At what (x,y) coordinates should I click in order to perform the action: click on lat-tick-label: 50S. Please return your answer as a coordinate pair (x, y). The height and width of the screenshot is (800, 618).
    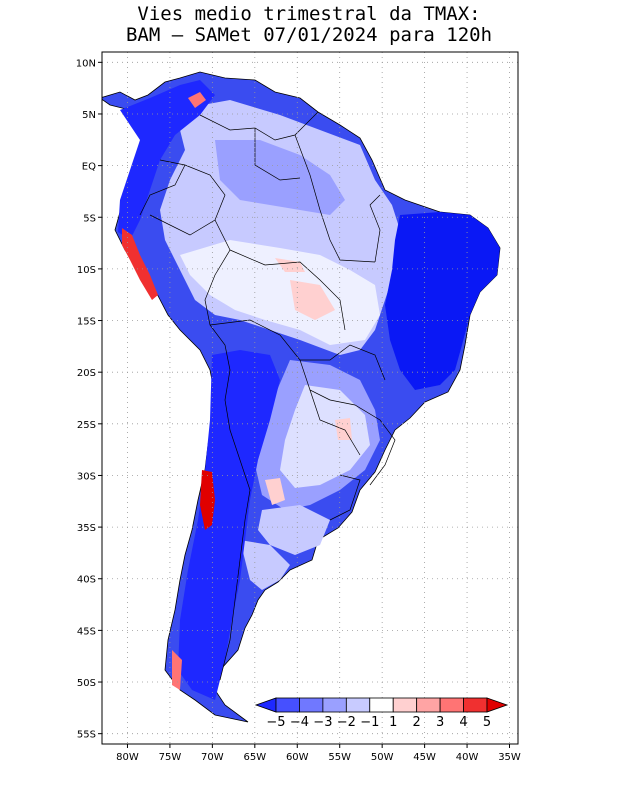
    Looking at the image, I should click on (86, 683).